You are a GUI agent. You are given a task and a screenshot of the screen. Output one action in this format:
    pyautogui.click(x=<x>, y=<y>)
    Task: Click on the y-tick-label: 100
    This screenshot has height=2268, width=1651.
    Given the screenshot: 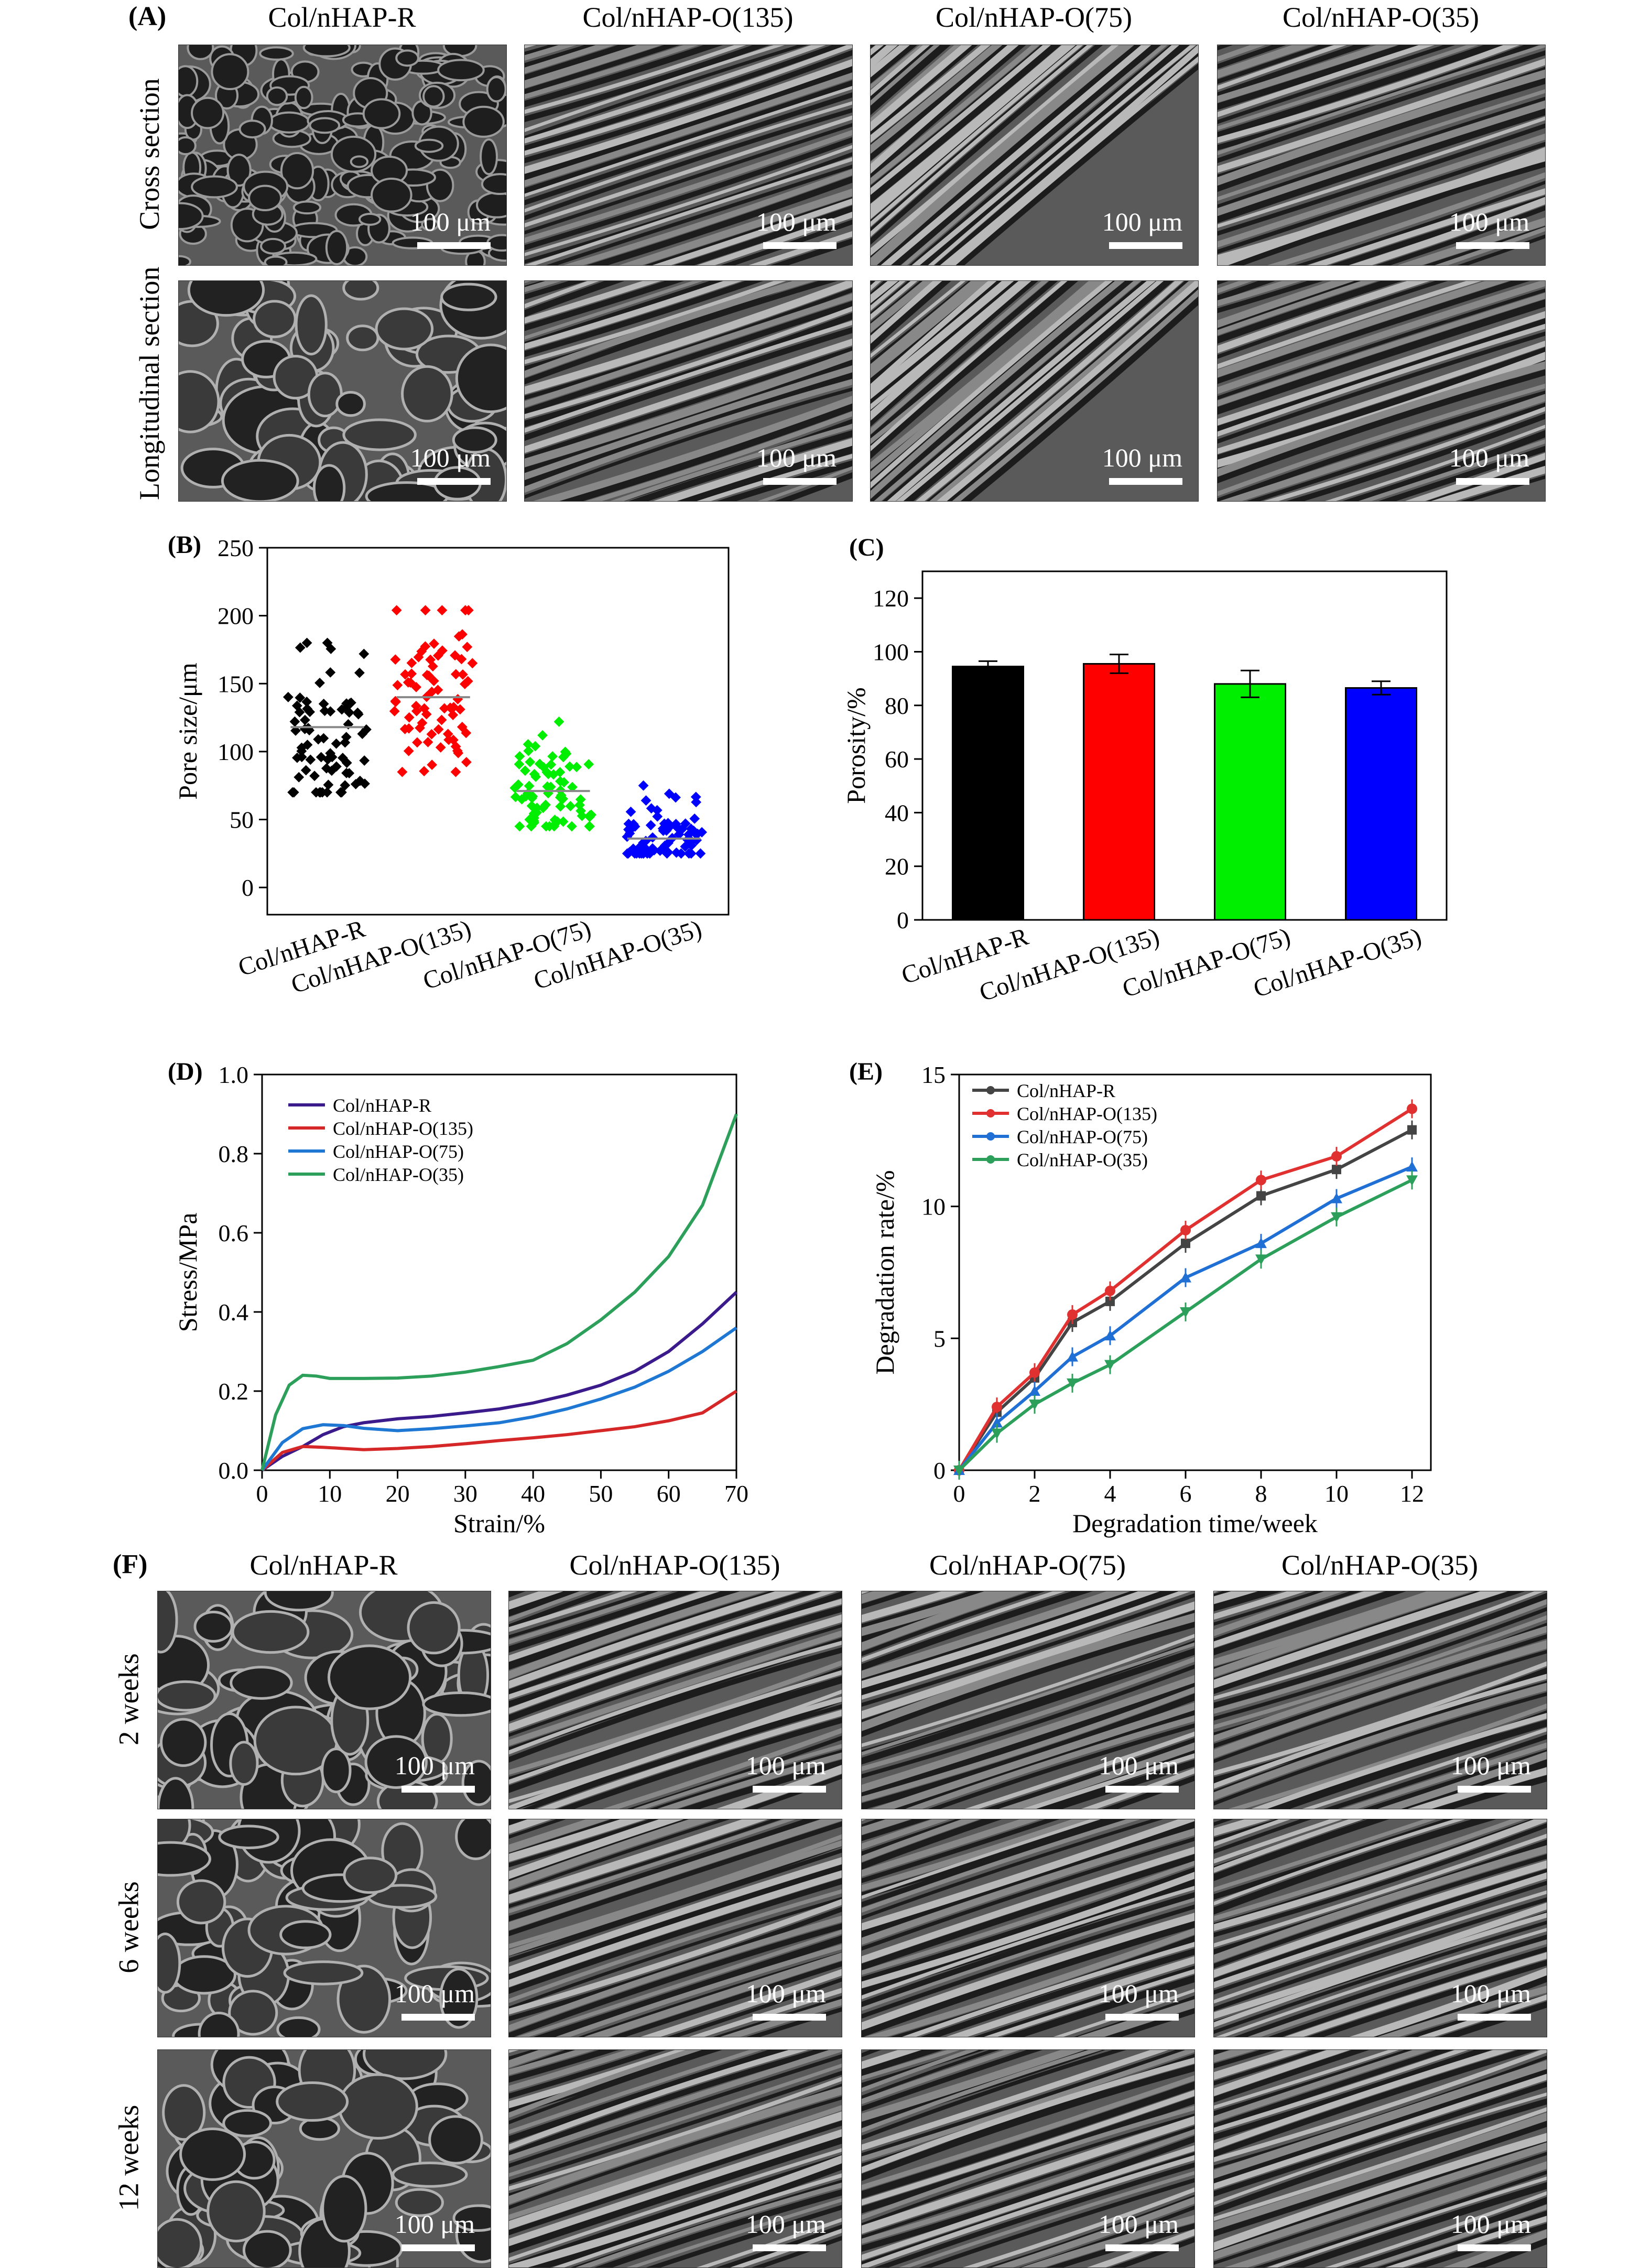 What is the action you would take?
    pyautogui.click(x=236, y=752)
    